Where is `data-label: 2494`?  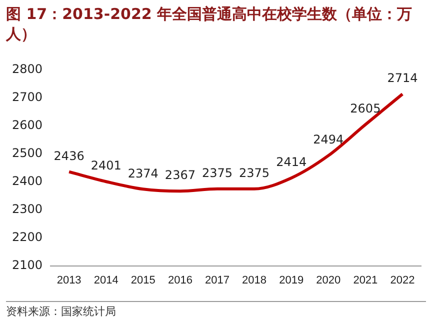 data-label: 2494 is located at coordinates (328, 139).